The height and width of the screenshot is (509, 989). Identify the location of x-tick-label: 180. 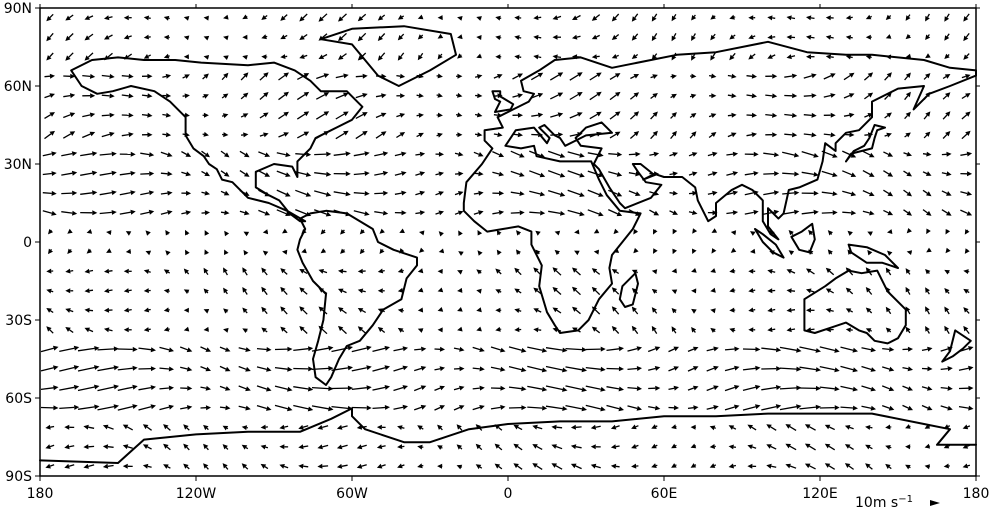
(976, 494).